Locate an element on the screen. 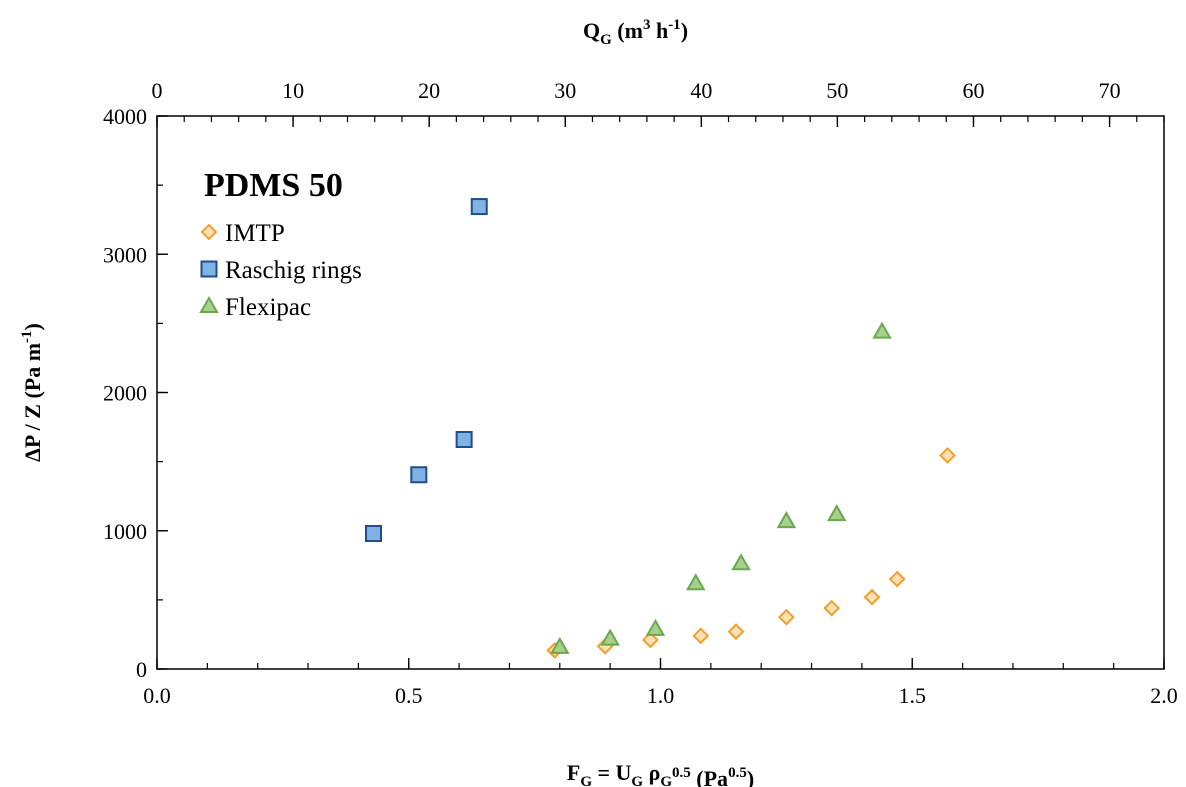 Image resolution: width=1186 pixels, height=787 pixels. top-axis-title: QG (m3 h-1) is located at coordinates (635, 32).